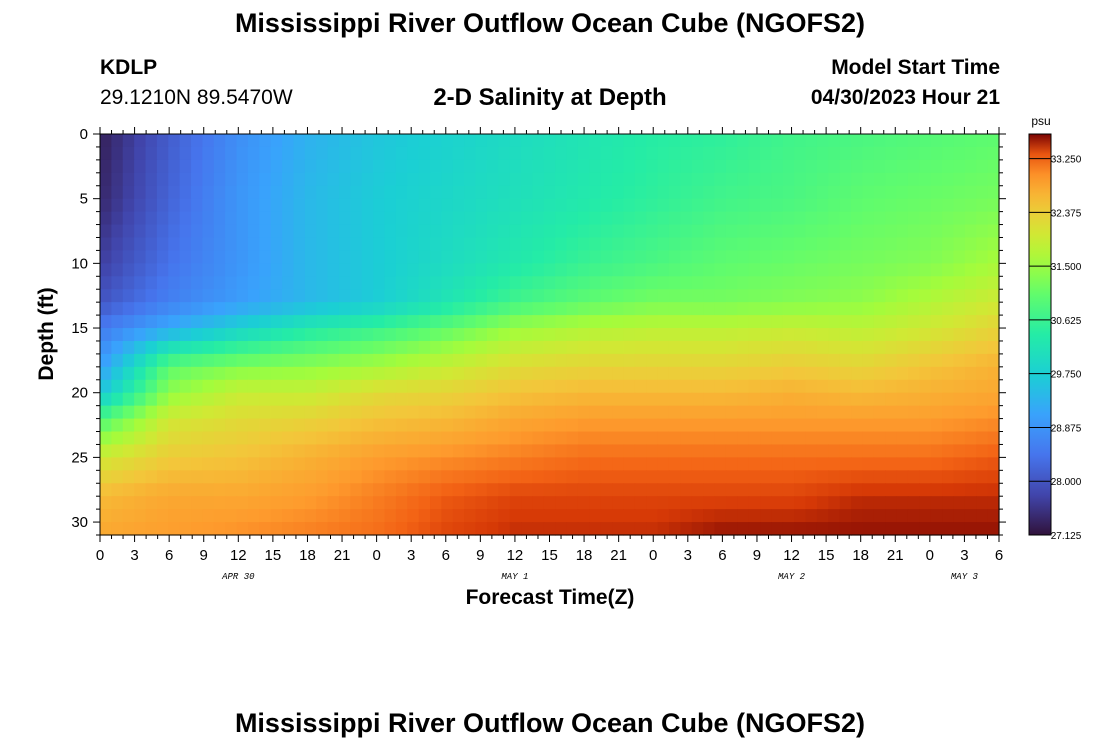 This screenshot has height=750, width=1100. I want to click on model-start-label: Model Start Time, so click(915, 67).